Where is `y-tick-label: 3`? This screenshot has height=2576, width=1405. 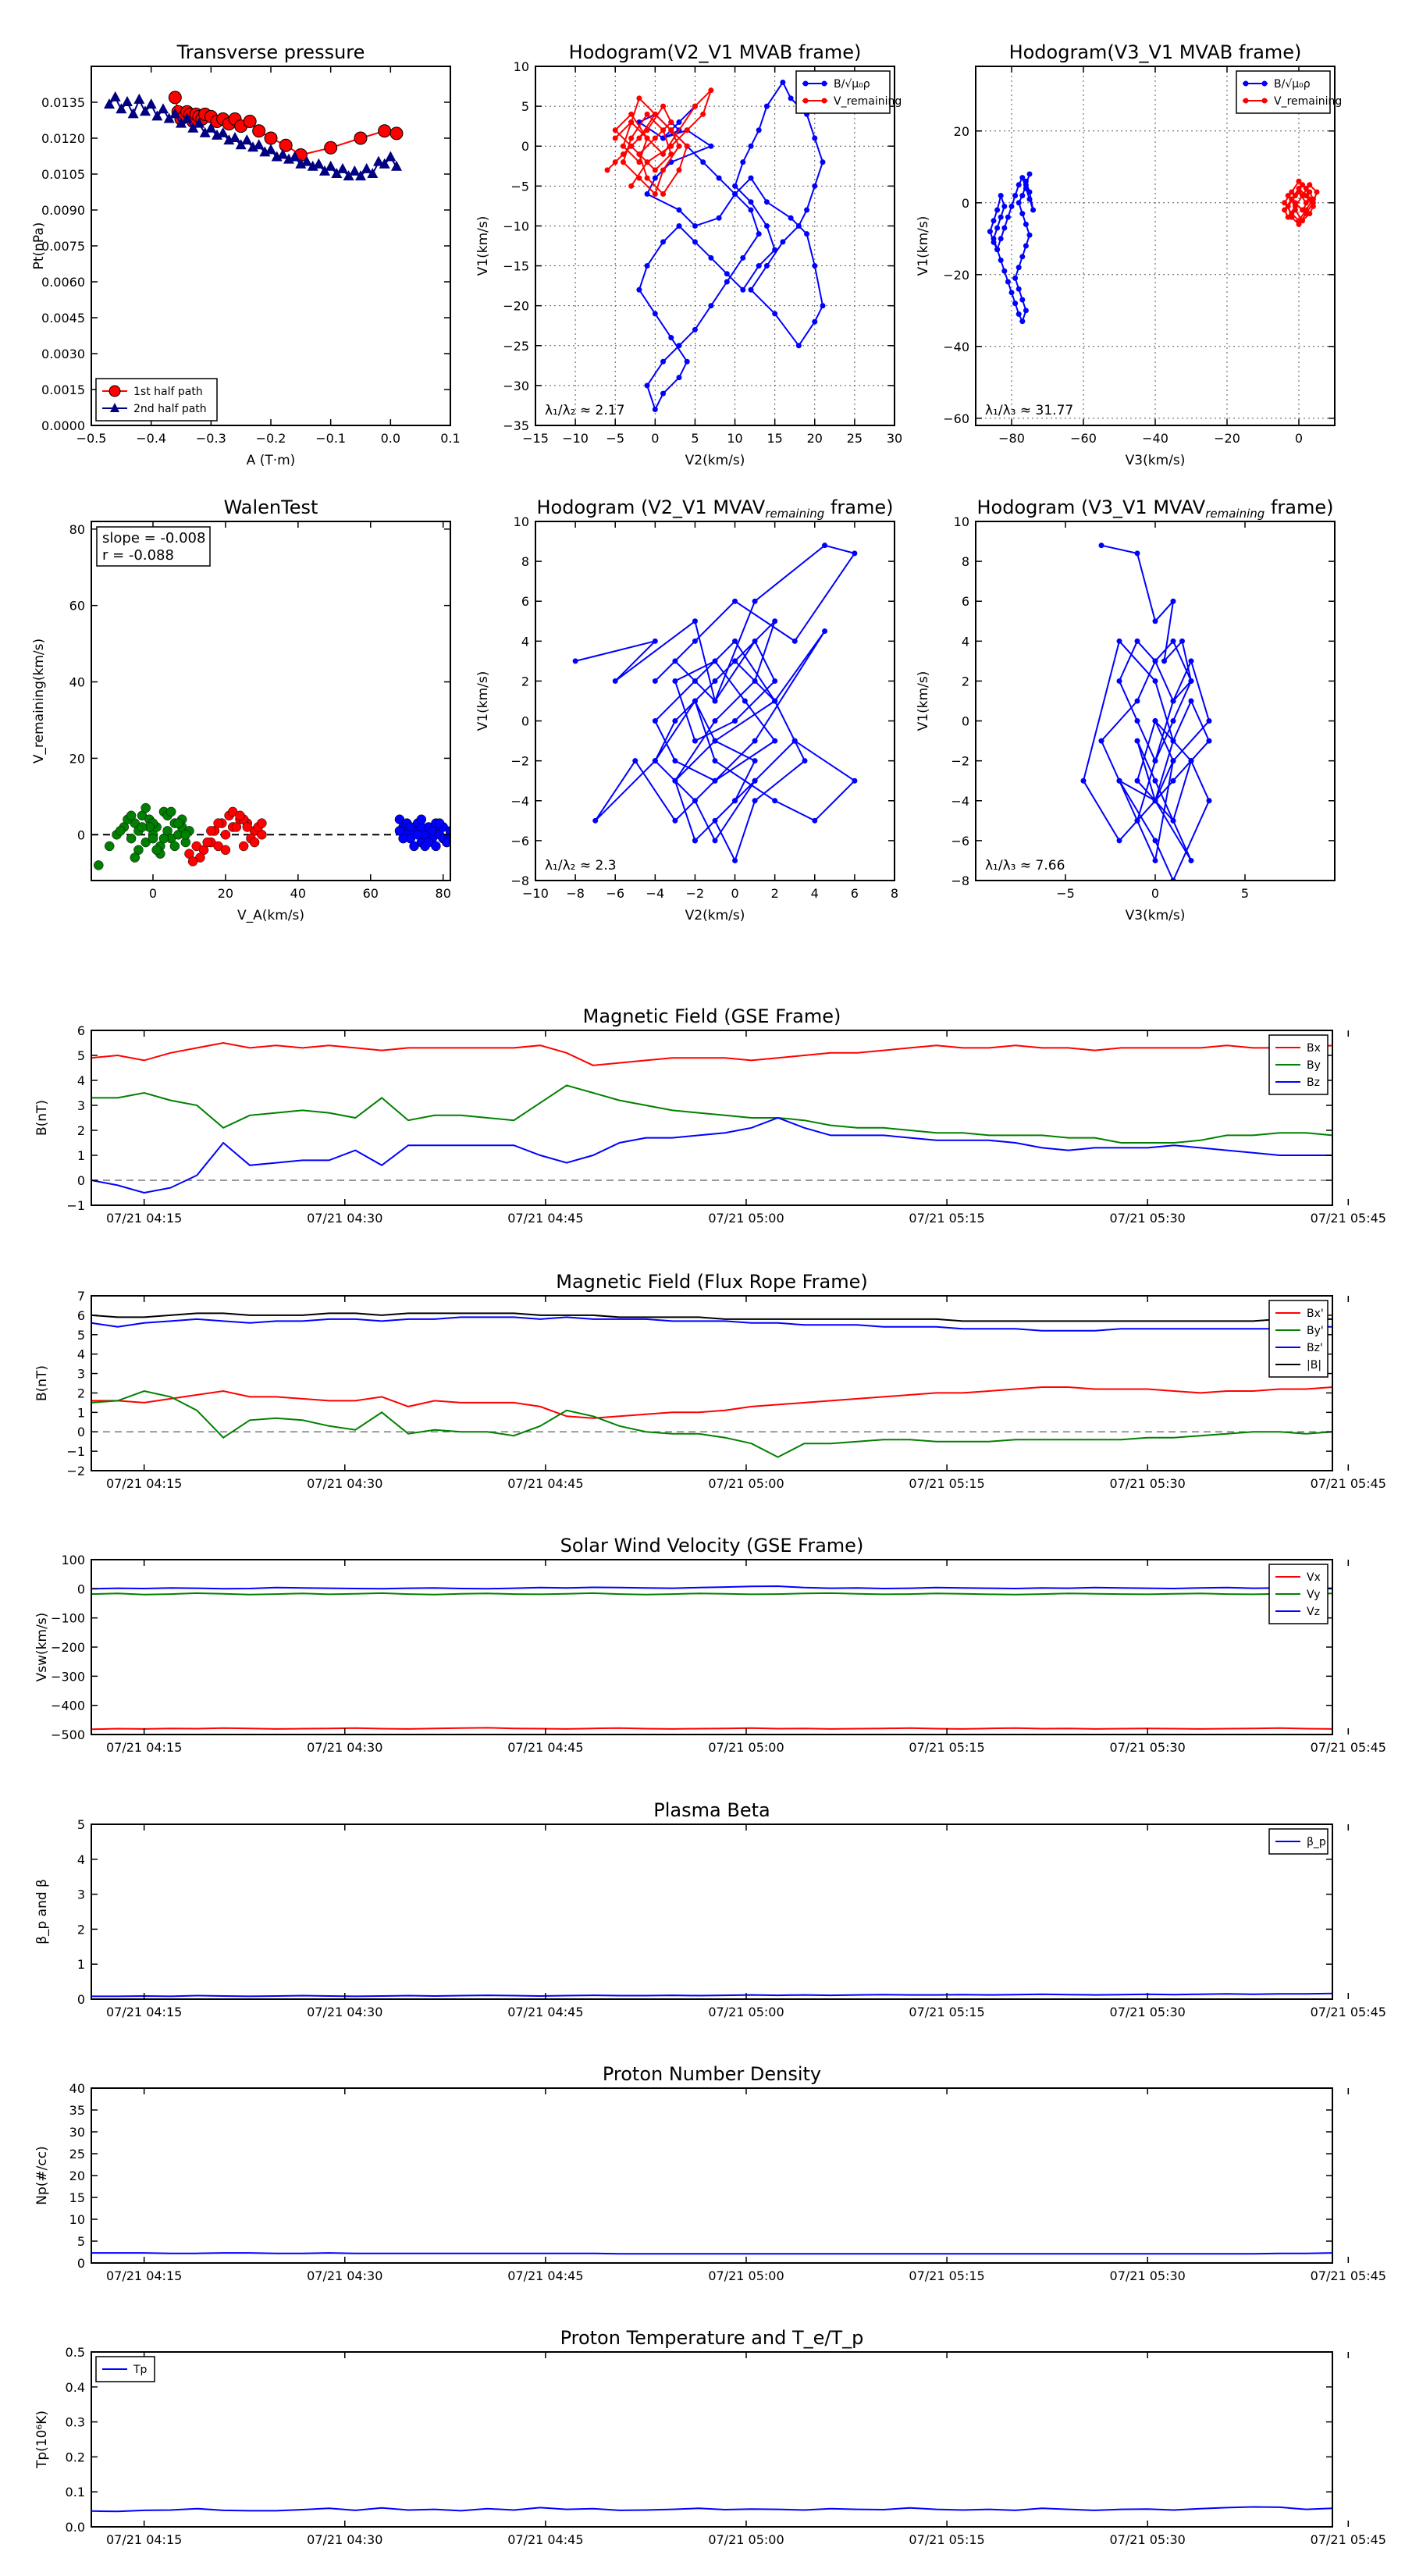
y-tick-label: 3 is located at coordinates (81, 1105).